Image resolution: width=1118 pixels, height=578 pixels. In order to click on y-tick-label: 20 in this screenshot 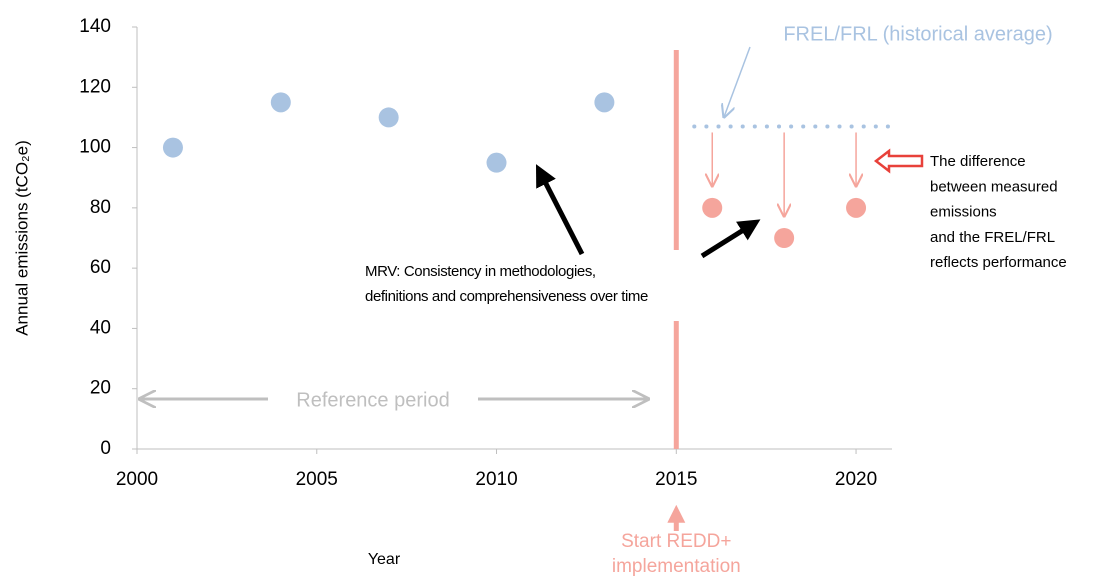, I will do `click(100, 388)`.